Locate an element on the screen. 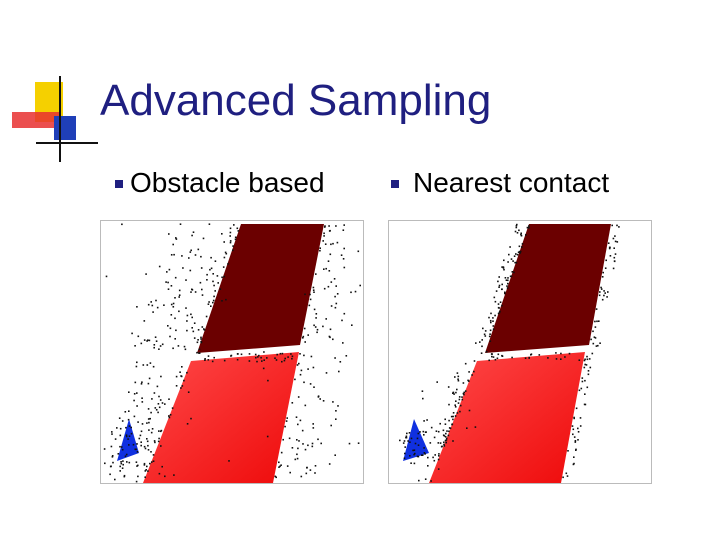 This screenshot has height=540, width=720. logo-horizontal-line is located at coordinates (67, 143).